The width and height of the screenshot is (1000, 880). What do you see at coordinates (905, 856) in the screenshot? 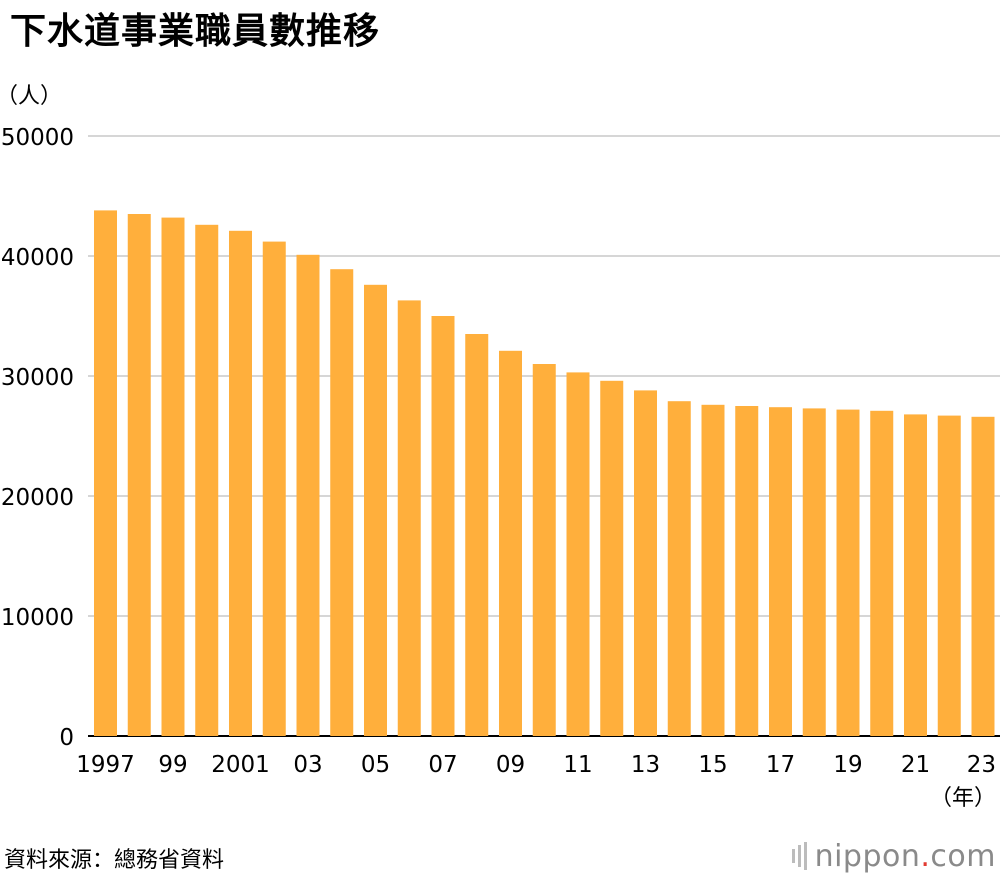
I see `logo-text: nippon.com` at bounding box center [905, 856].